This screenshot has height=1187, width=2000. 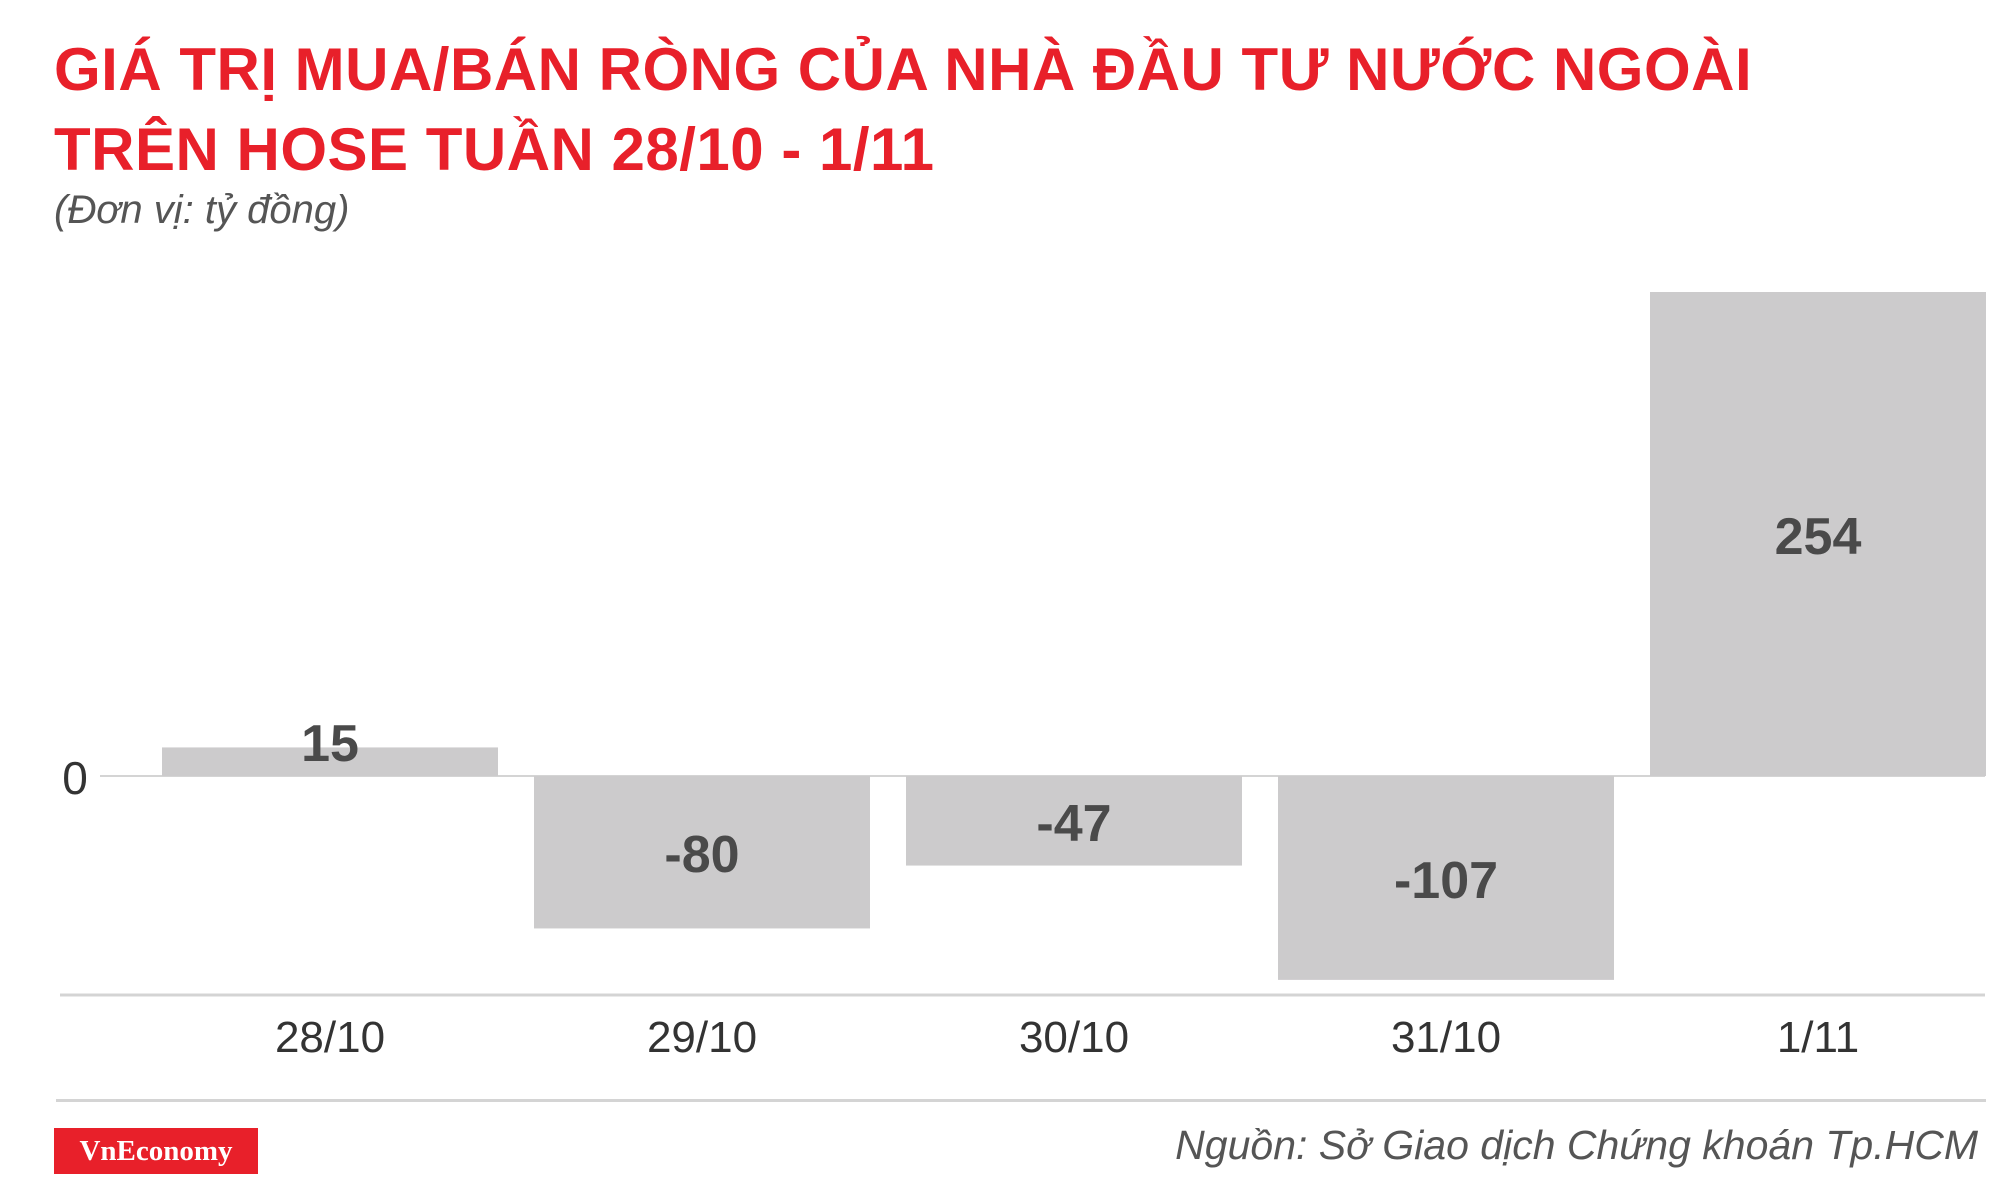 What do you see at coordinates (75, 778) in the screenshot?
I see `y-tick-label-0: 0` at bounding box center [75, 778].